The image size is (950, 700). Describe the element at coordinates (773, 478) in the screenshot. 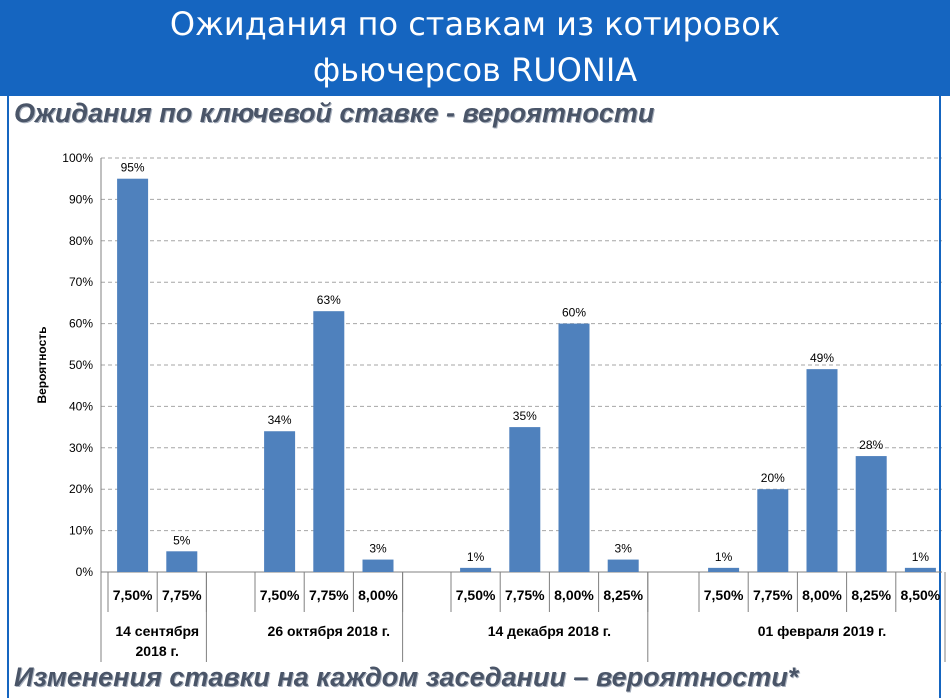

I see `data-label: 20%` at that location.